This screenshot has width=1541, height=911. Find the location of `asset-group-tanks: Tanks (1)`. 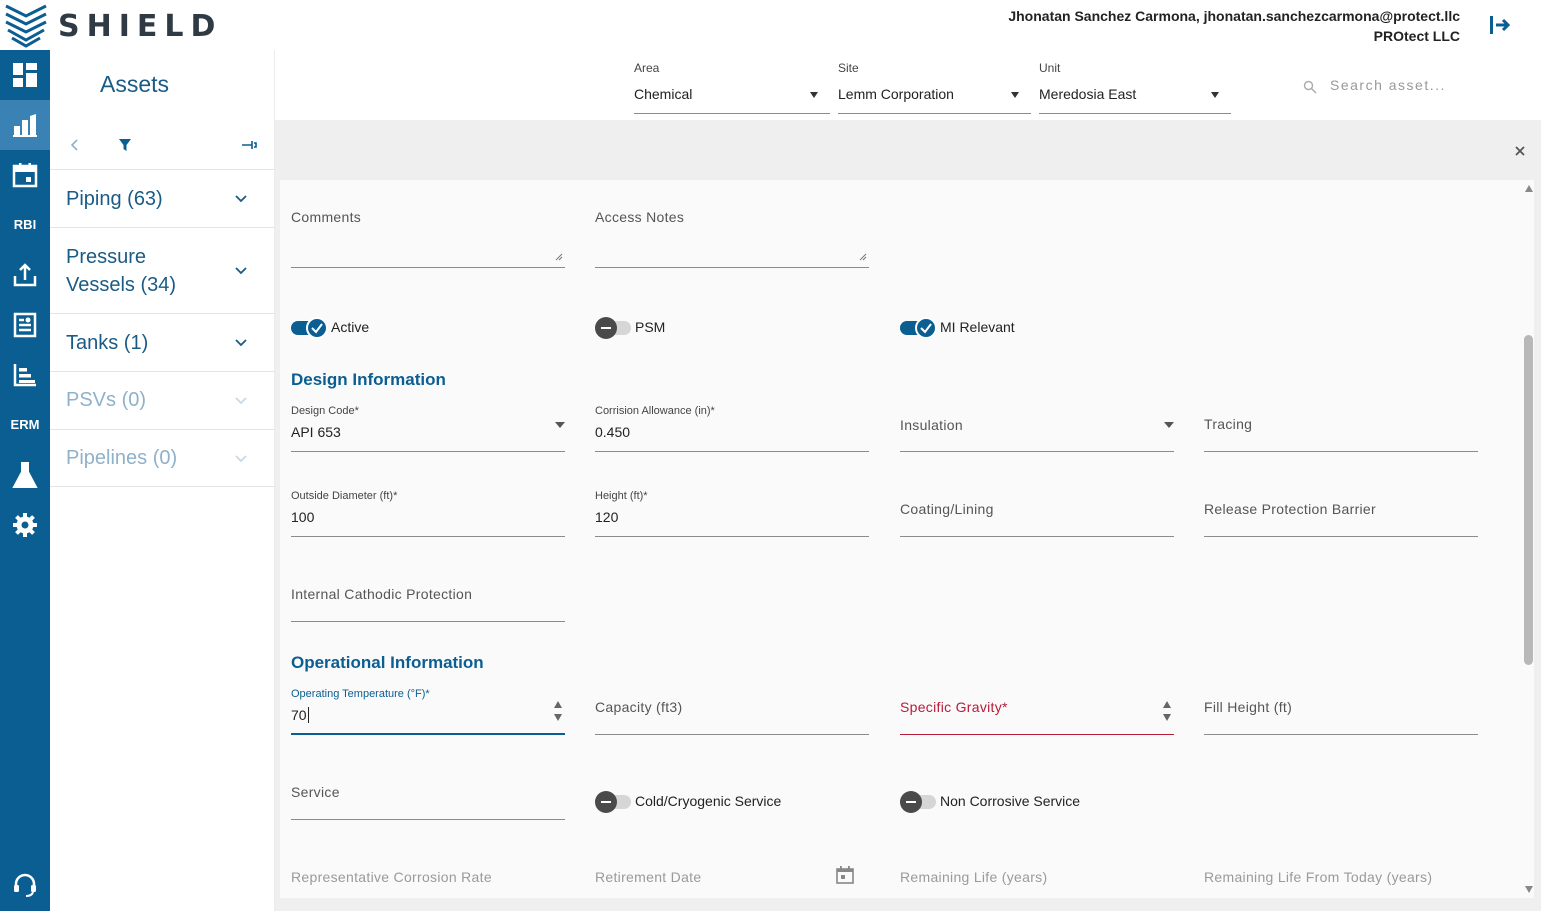

asset-group-tanks: Tanks (1) is located at coordinates (162, 343).